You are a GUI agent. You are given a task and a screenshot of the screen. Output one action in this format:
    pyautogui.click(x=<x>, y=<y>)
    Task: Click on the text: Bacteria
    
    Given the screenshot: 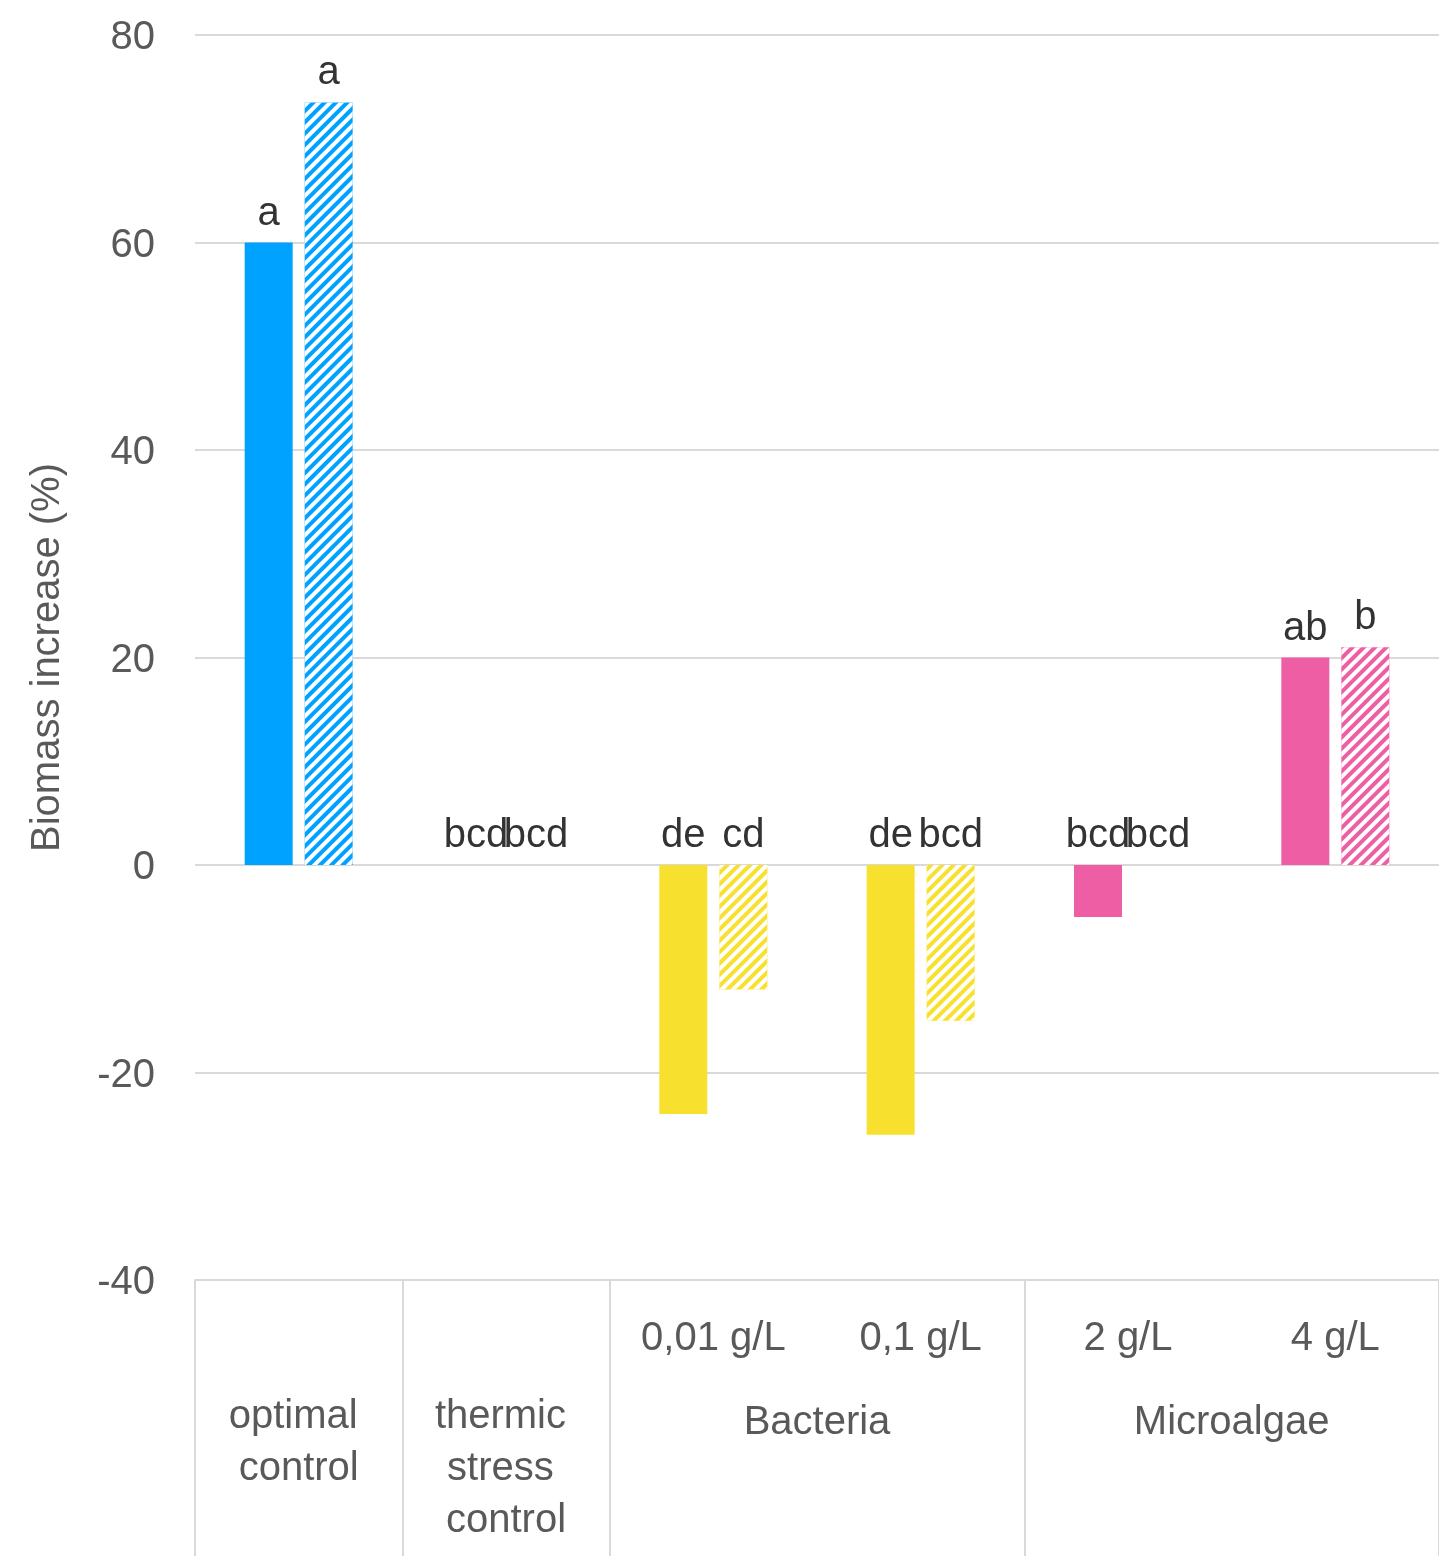 What is the action you would take?
    pyautogui.click(x=817, y=1420)
    